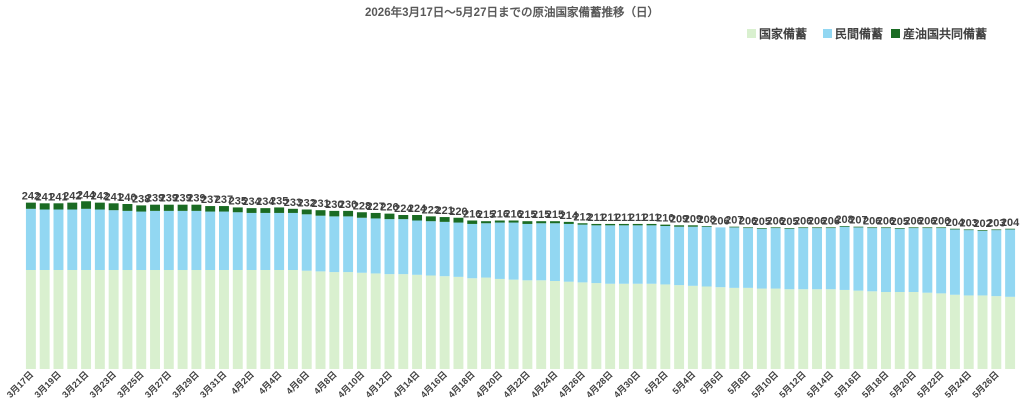  What do you see at coordinates (86, 195) in the screenshot?
I see `data-label-total: 244` at bounding box center [86, 195].